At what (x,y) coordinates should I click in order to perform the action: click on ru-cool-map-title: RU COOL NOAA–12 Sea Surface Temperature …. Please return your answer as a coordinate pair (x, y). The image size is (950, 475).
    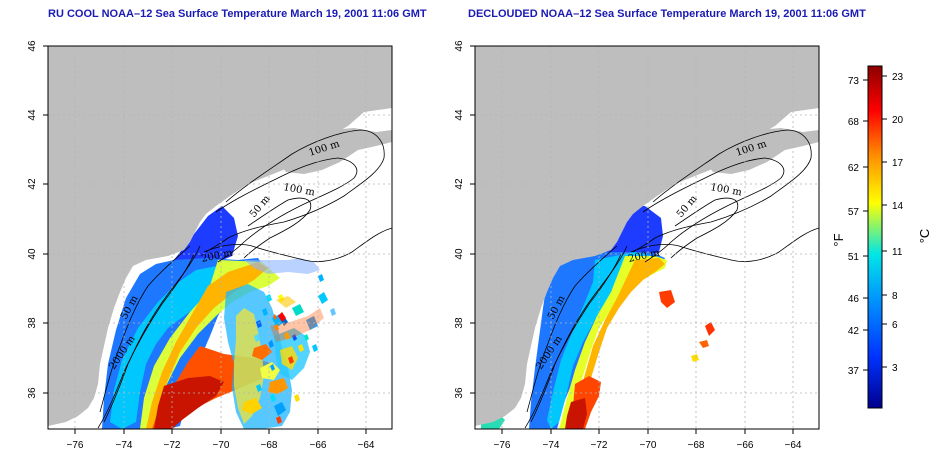
    Looking at the image, I should click on (237, 14).